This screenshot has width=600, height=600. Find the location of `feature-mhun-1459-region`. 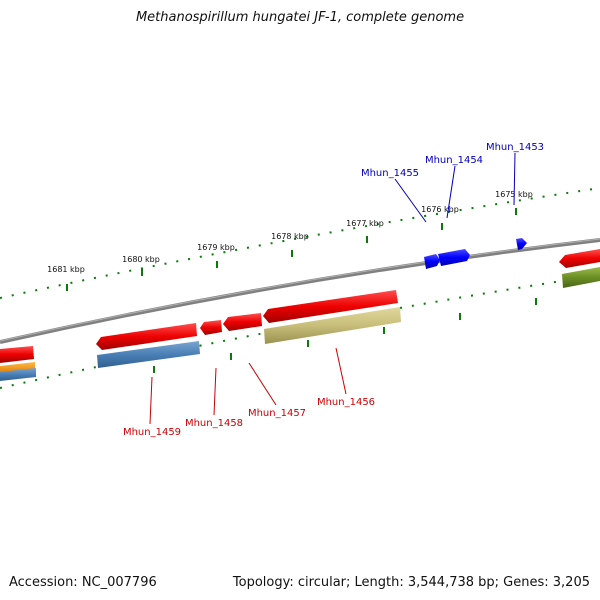

feature-mhun-1459-region is located at coordinates (148, 354).